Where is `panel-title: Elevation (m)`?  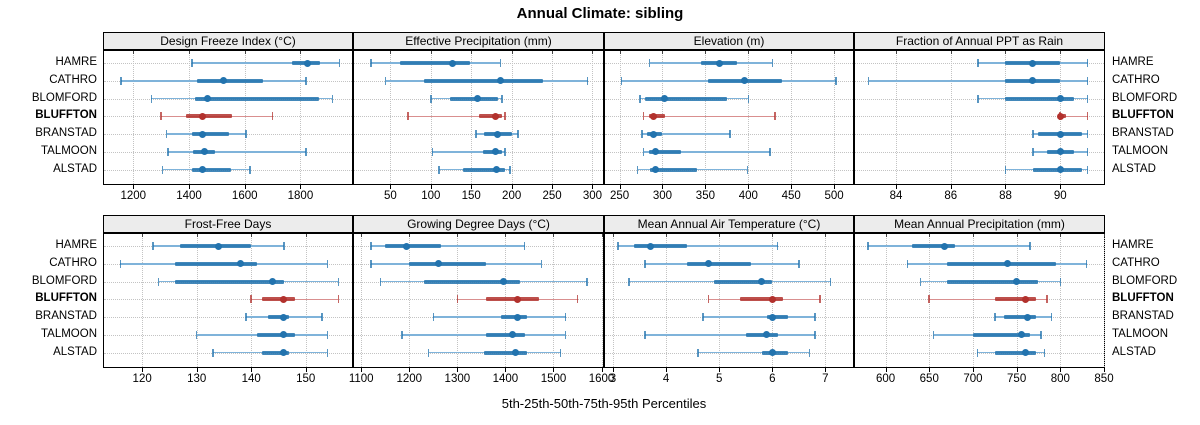 panel-title: Elevation (m) is located at coordinates (729, 41).